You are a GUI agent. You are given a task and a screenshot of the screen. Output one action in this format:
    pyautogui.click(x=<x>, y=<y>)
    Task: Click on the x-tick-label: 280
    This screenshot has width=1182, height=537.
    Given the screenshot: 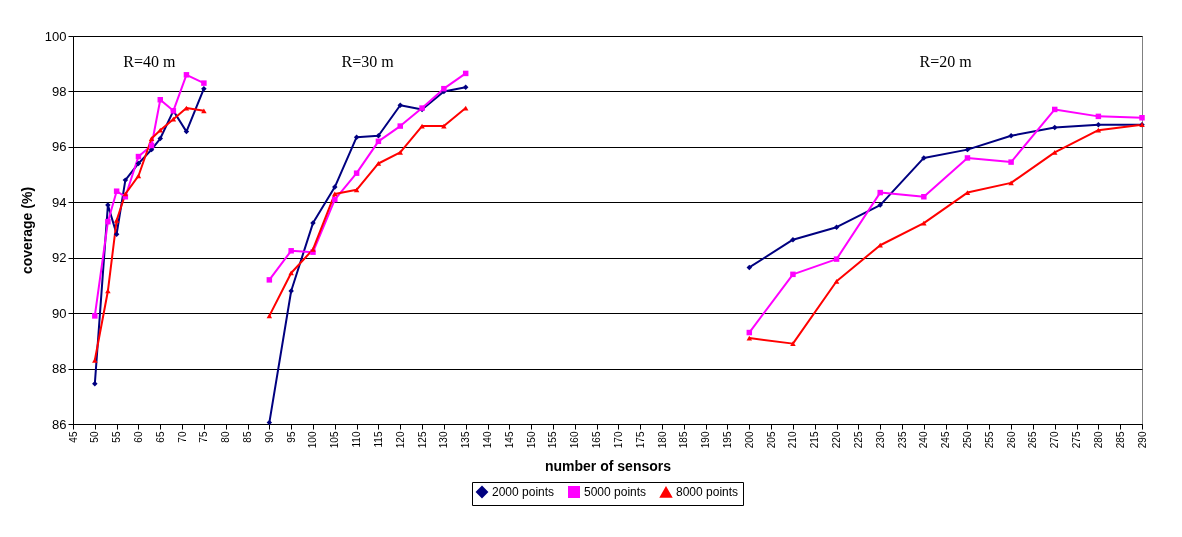 What is the action you would take?
    pyautogui.click(x=1098, y=440)
    